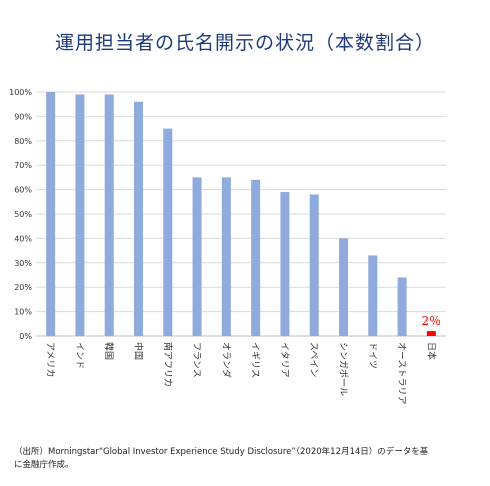  Describe the element at coordinates (23, 214) in the screenshot. I see `y-tick-label: 50%` at that location.